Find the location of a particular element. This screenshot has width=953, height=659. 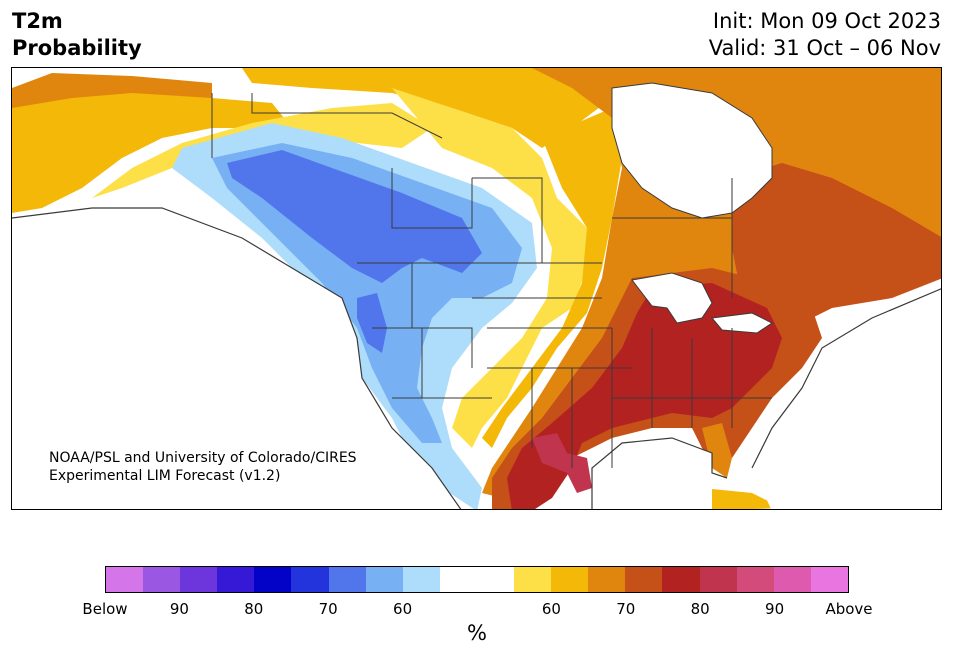

great-lakes is located at coordinates (702, 303).